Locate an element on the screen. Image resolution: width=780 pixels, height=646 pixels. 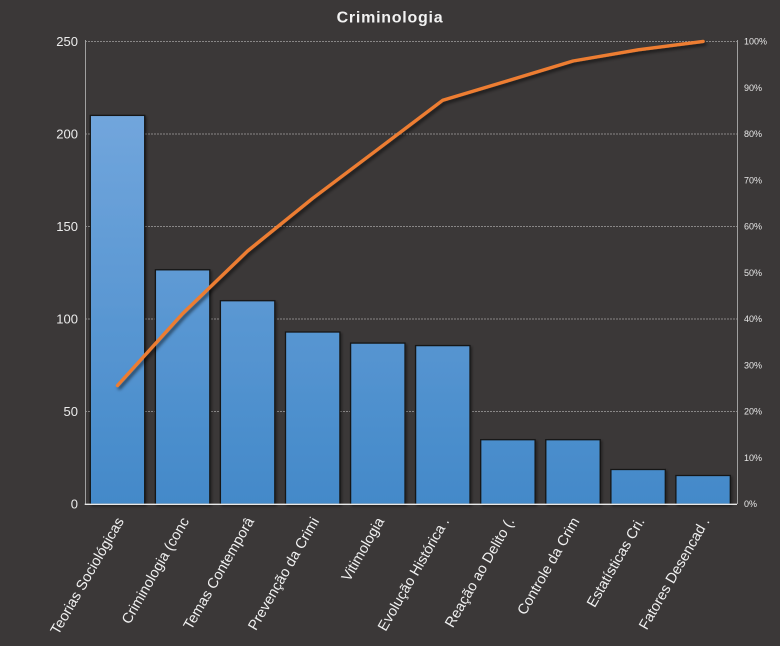
svg-text: 50 is located at coordinates (71, 411).